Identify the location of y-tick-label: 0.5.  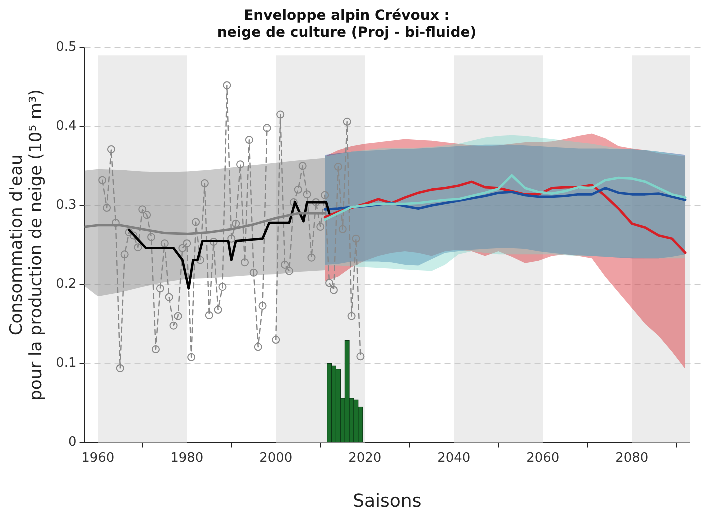
(66, 47).